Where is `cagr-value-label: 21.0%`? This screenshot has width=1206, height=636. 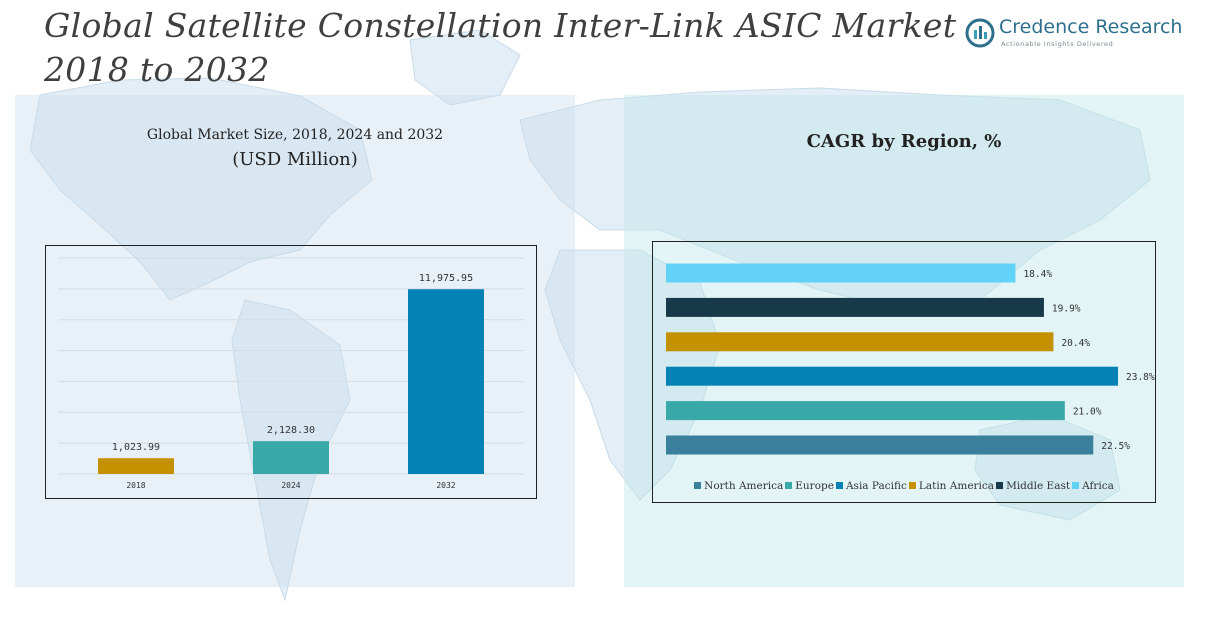
cagr-value-label: 21.0% is located at coordinates (1087, 412).